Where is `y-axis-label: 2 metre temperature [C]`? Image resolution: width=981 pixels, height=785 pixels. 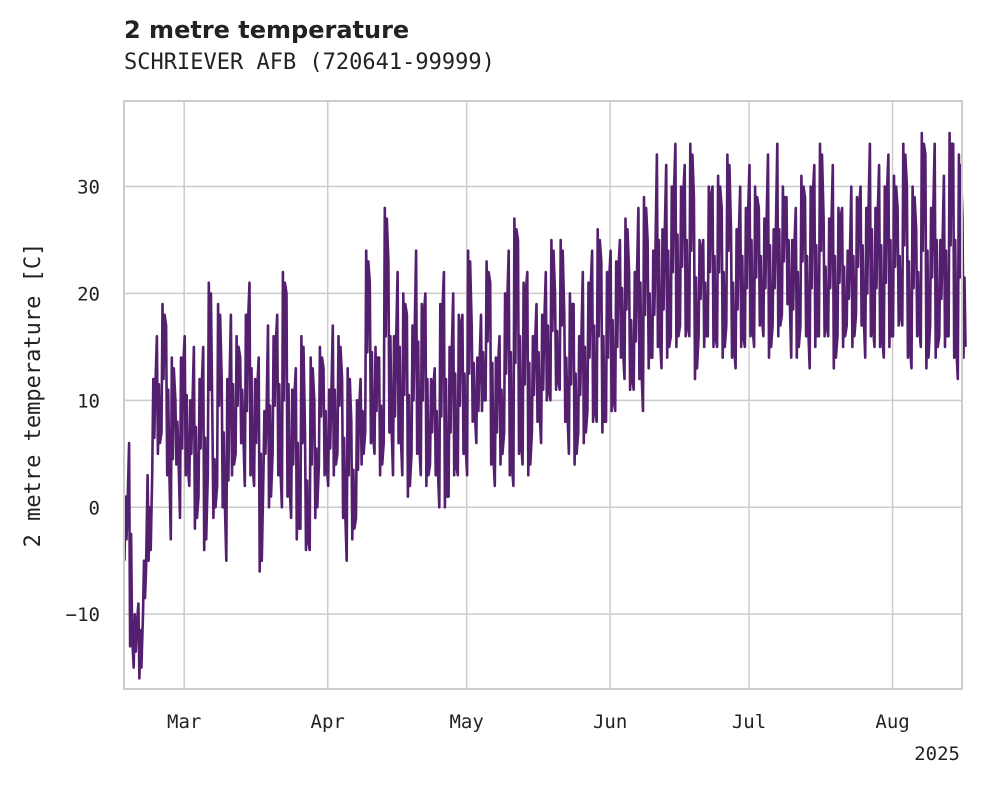
y-axis-label: 2 metre temperature [C] is located at coordinates (33, 395).